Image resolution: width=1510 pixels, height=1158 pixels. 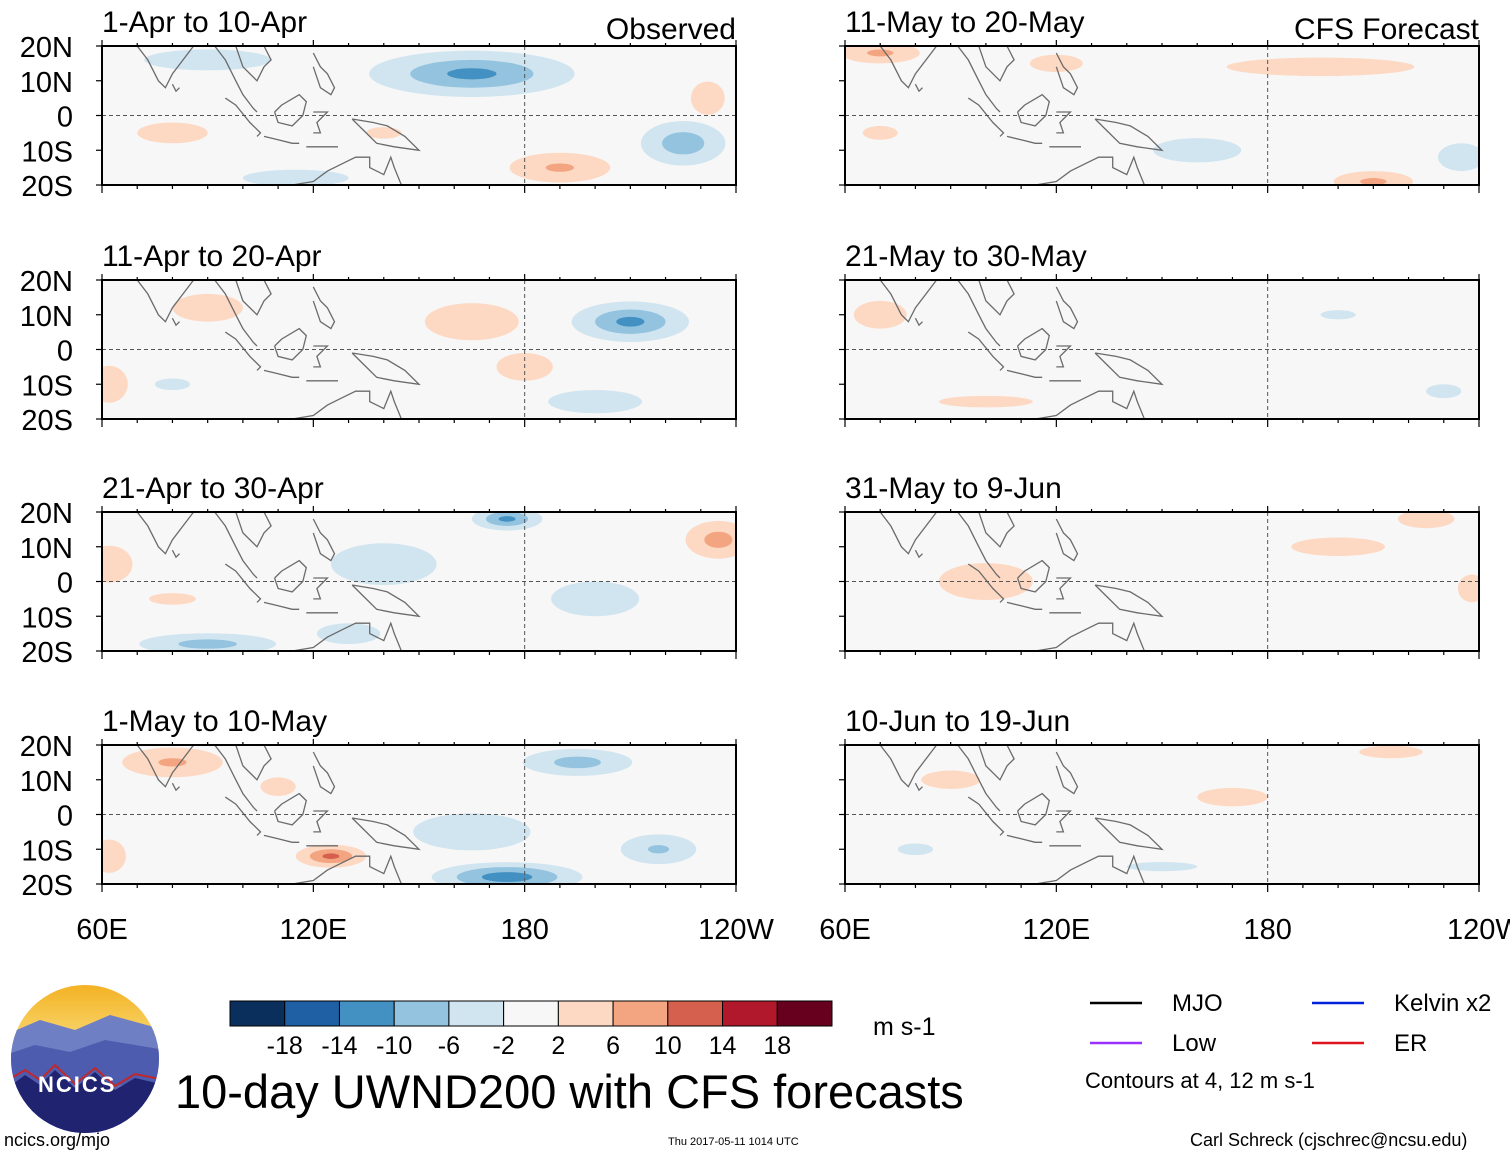 What do you see at coordinates (102, 930) in the screenshot?
I see `x-tick-label: 60E` at bounding box center [102, 930].